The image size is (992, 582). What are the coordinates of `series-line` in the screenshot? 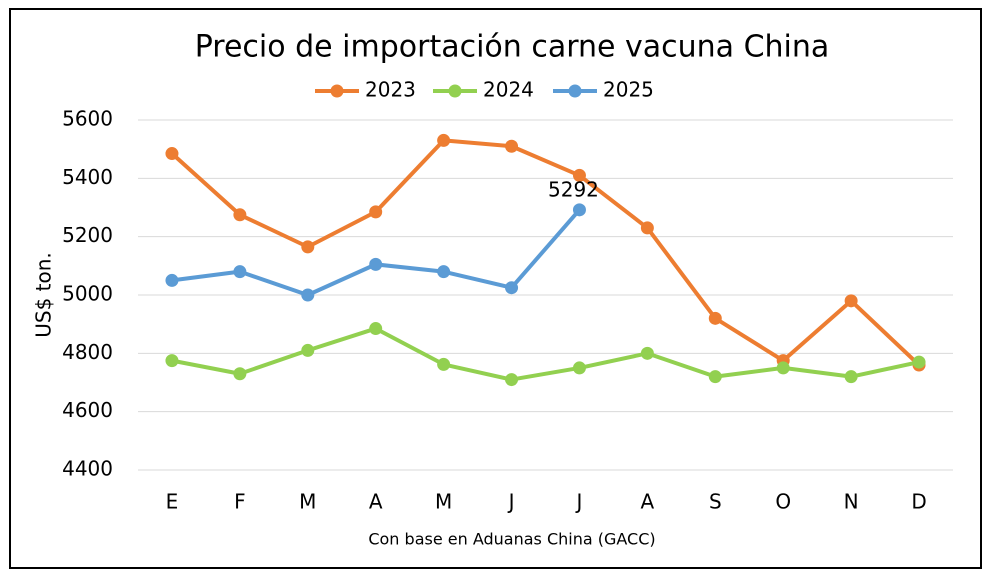 It's located at (545, 354).